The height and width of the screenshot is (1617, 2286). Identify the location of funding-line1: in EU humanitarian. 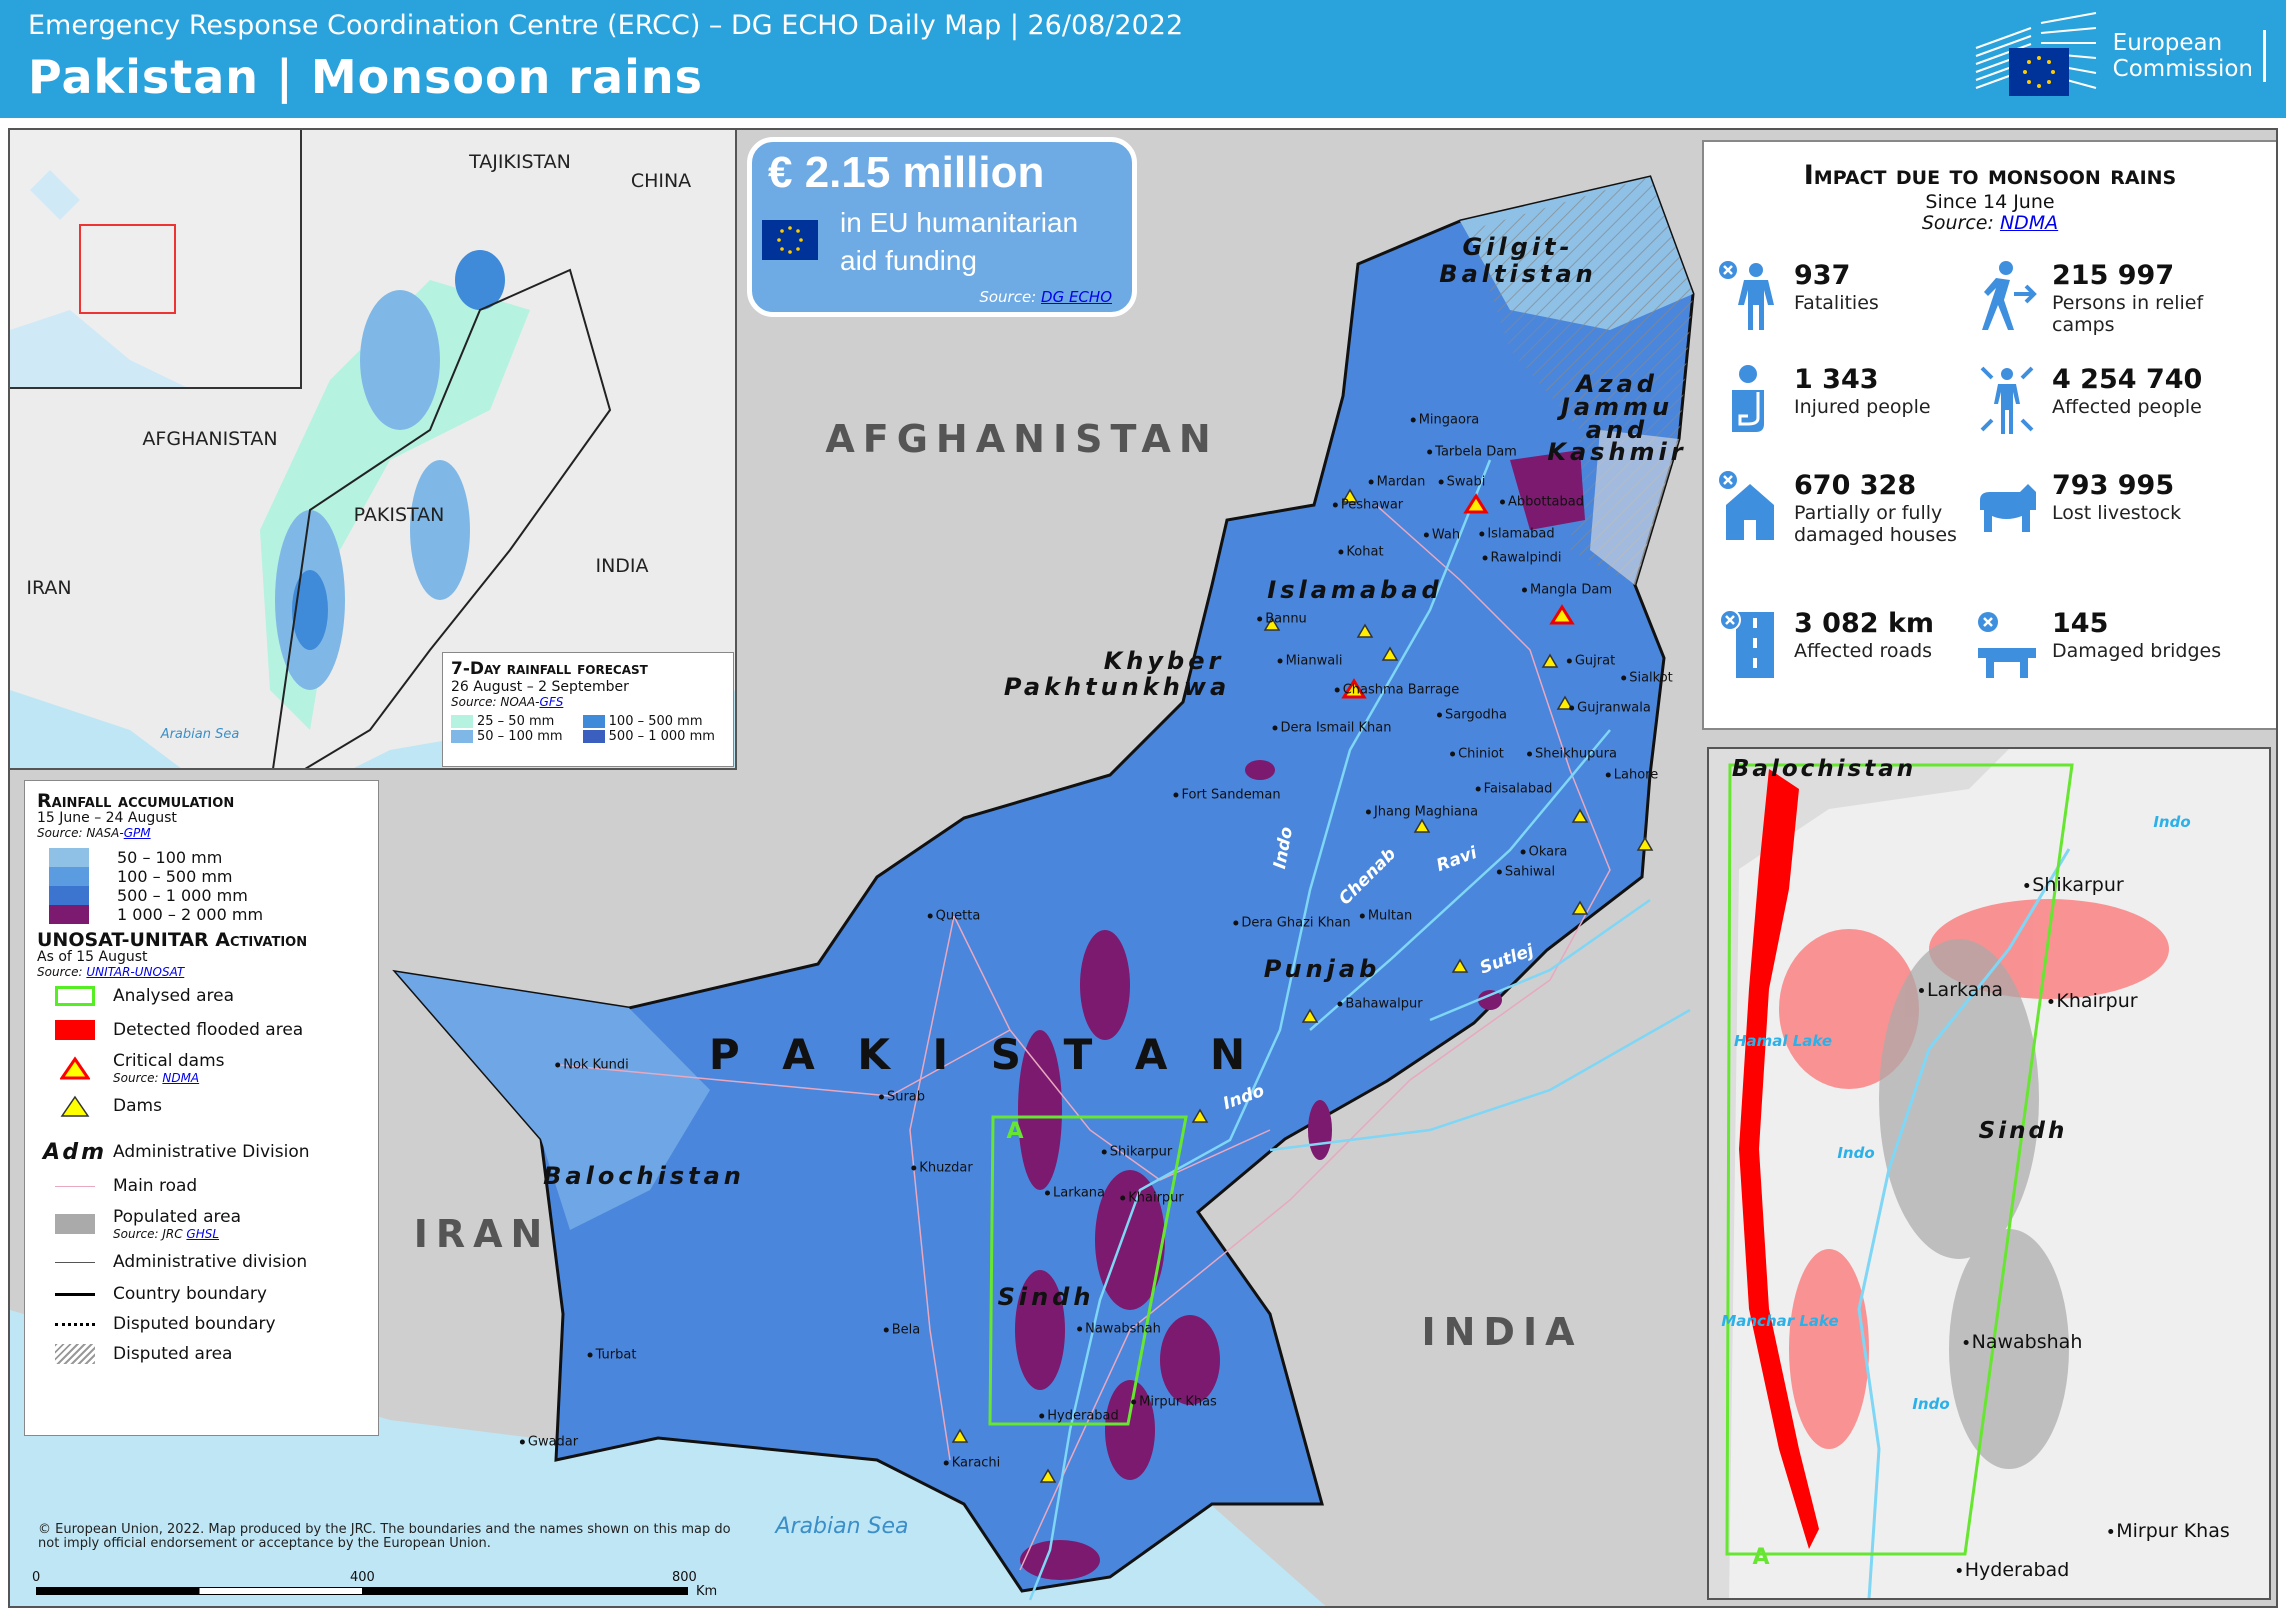
(959, 222).